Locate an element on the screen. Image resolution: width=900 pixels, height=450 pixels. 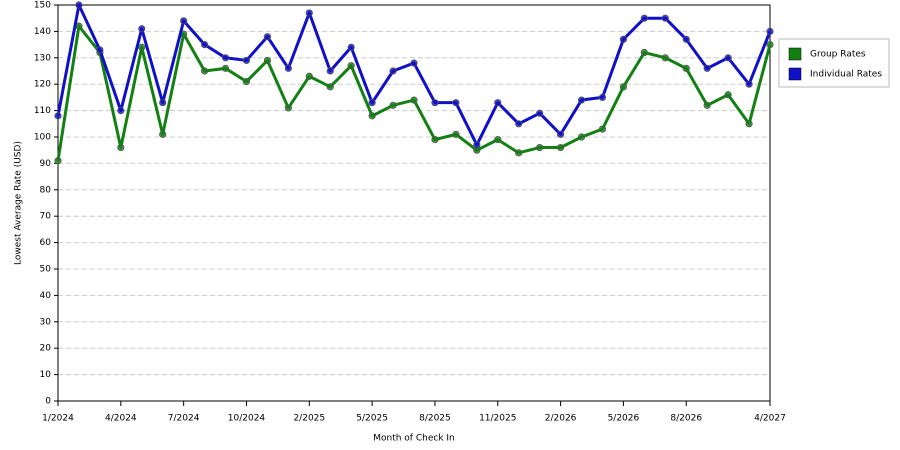
y-tick-label: 70 is located at coordinates (46, 217).